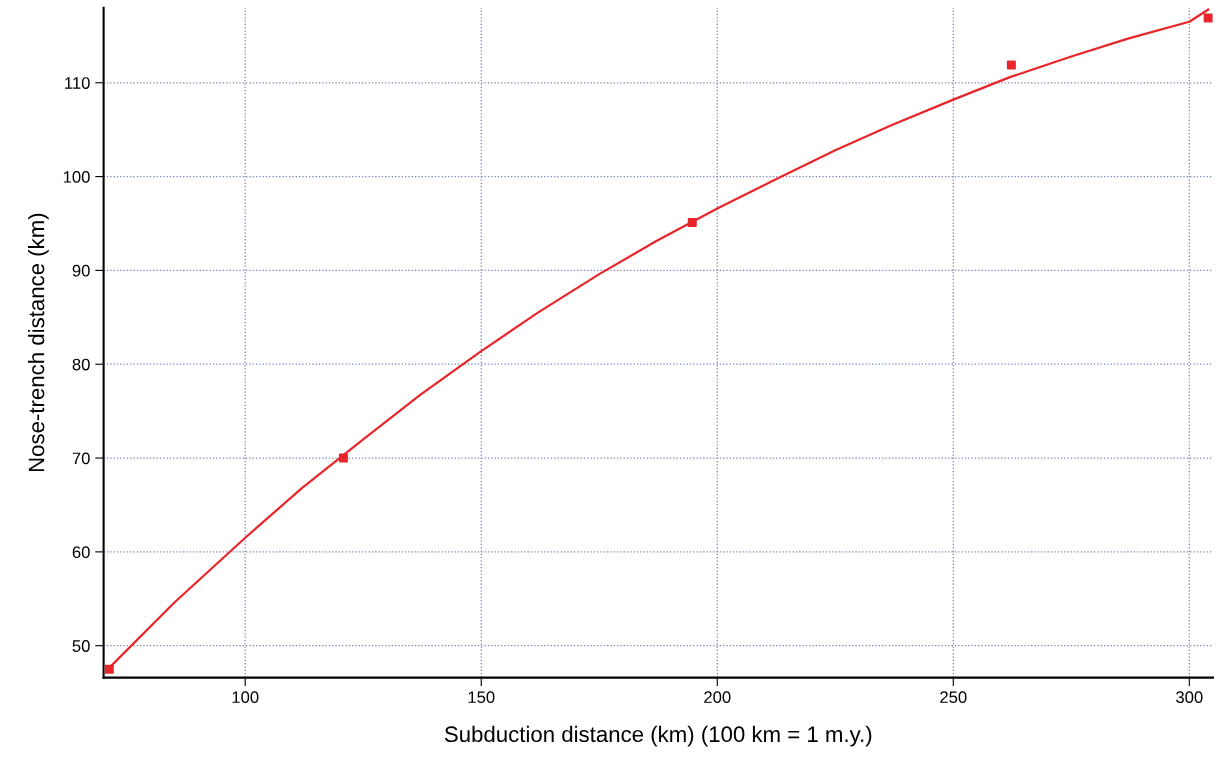  I want to click on x-tick-label: 200, so click(717, 697).